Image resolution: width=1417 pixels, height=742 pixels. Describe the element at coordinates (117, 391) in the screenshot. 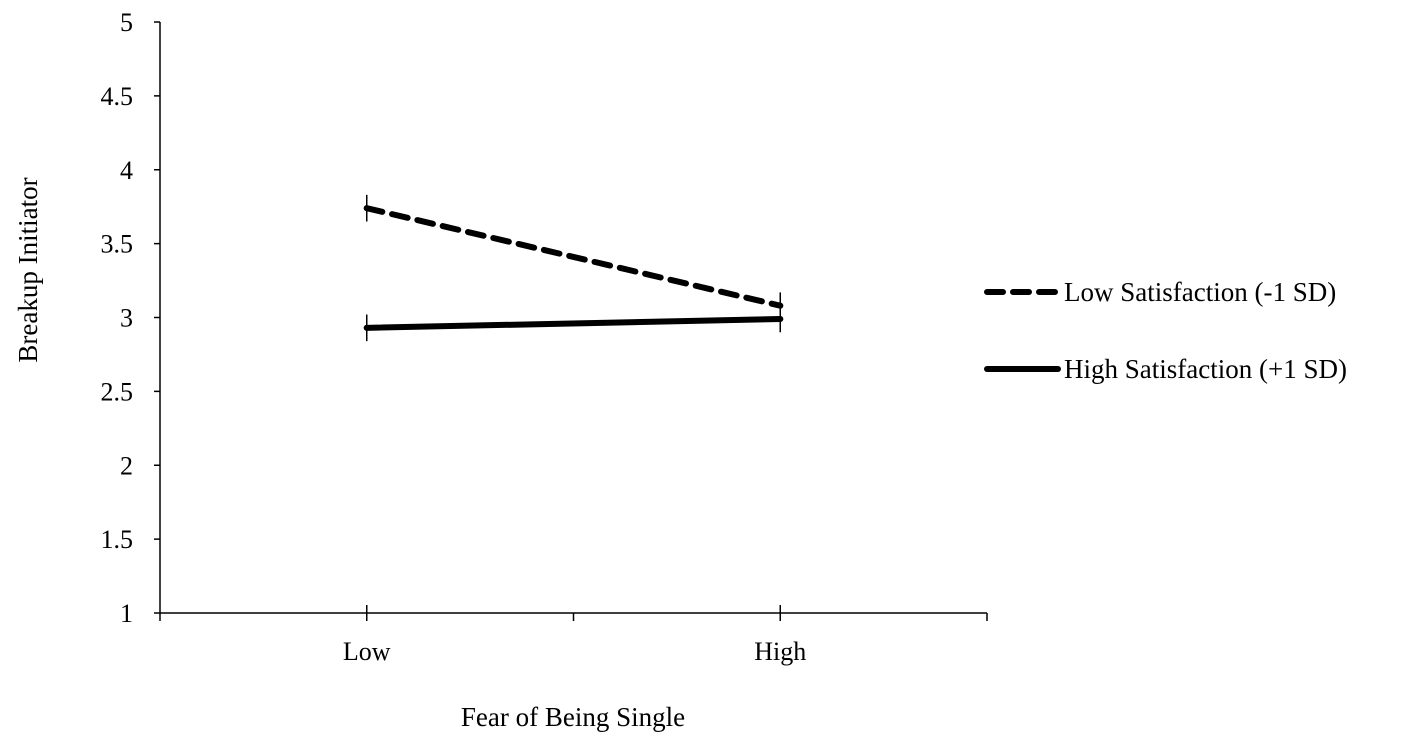

I see `y-tick-label: 2.5` at that location.